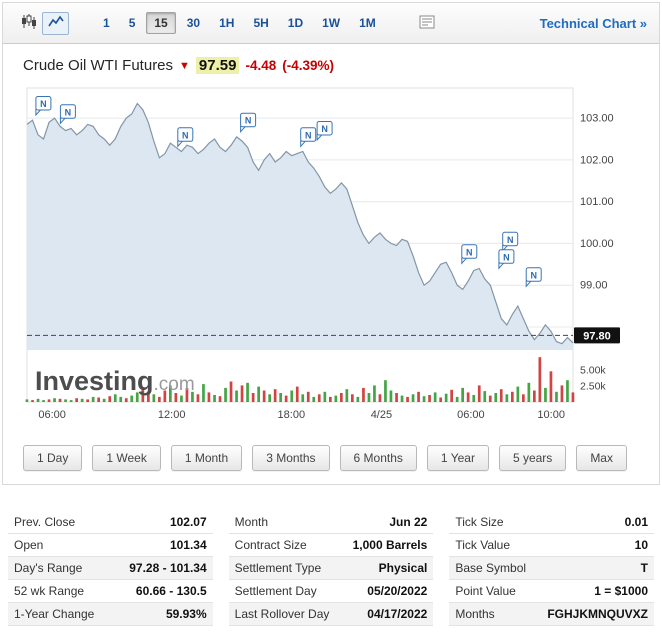 This screenshot has width=662, height=641. I want to click on stat-value: 60.66 - 130.5, so click(171, 591).